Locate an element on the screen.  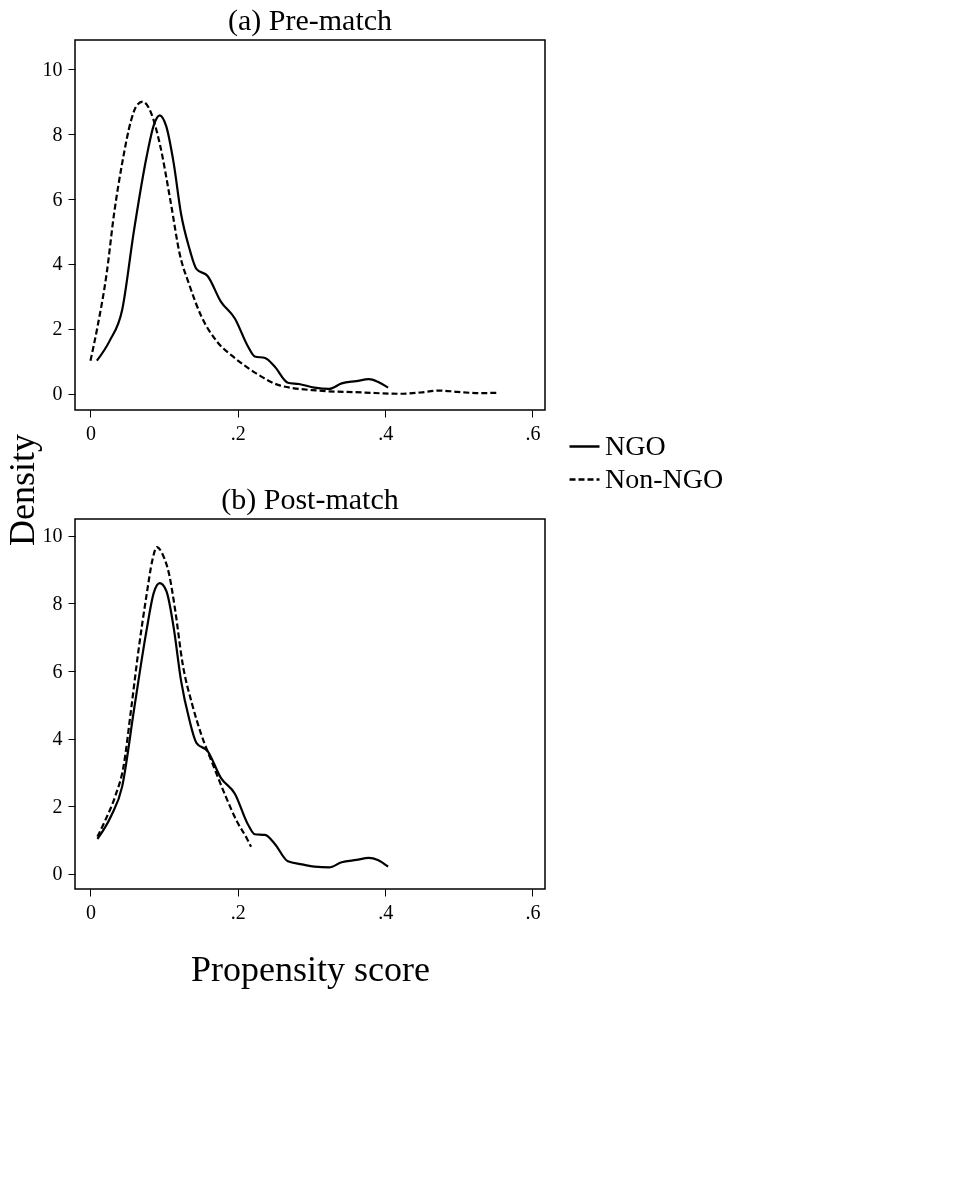
legend-label: NGO is located at coordinates (635, 445).